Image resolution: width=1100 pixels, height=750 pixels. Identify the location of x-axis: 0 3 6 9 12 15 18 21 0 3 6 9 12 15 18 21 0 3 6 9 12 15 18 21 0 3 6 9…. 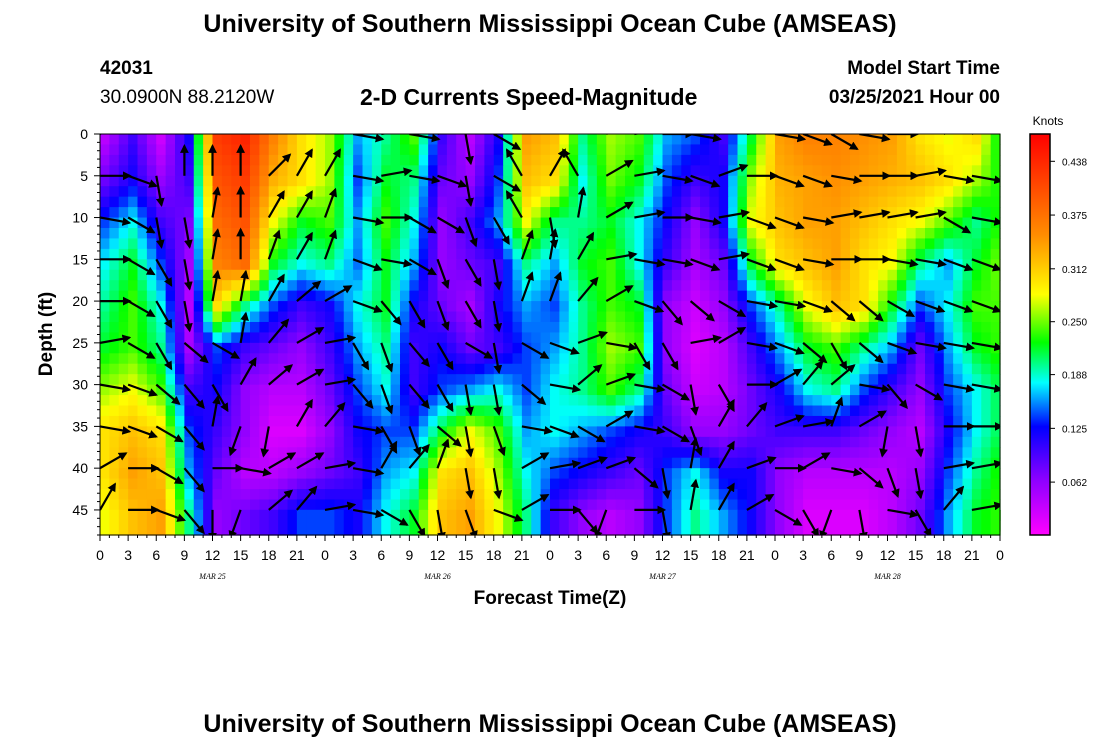
(550, 549).